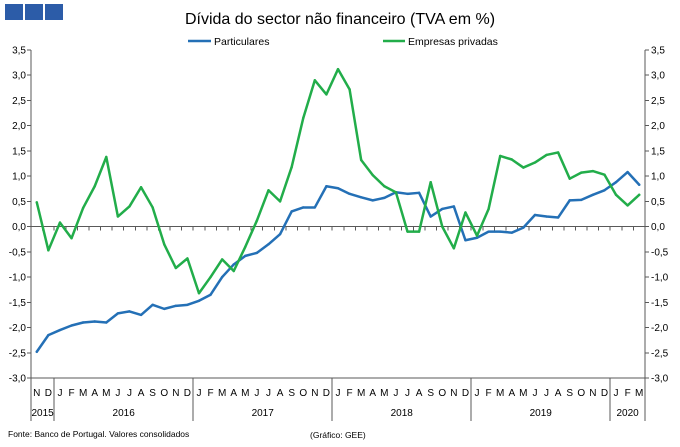 This screenshot has height=447, width=680. What do you see at coordinates (18, 328) in the screenshot?
I see `y-tick-label-left: -2,0` at bounding box center [18, 328].